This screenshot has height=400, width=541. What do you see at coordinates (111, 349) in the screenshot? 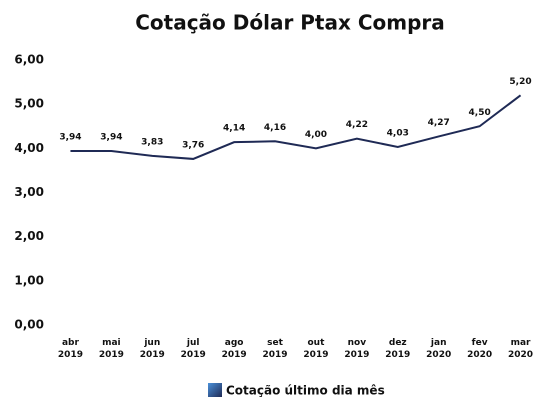
I see `x-tick-label: mai 2019` at bounding box center [111, 349].